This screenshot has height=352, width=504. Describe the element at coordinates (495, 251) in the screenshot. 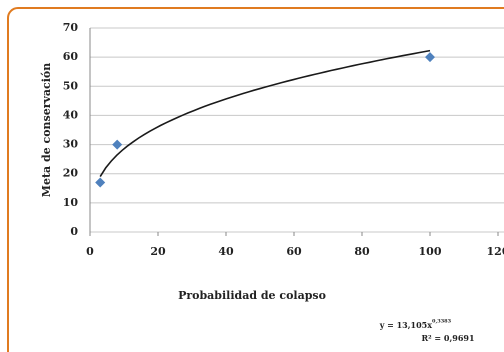

I see `x-tick-label: 120` at that location.